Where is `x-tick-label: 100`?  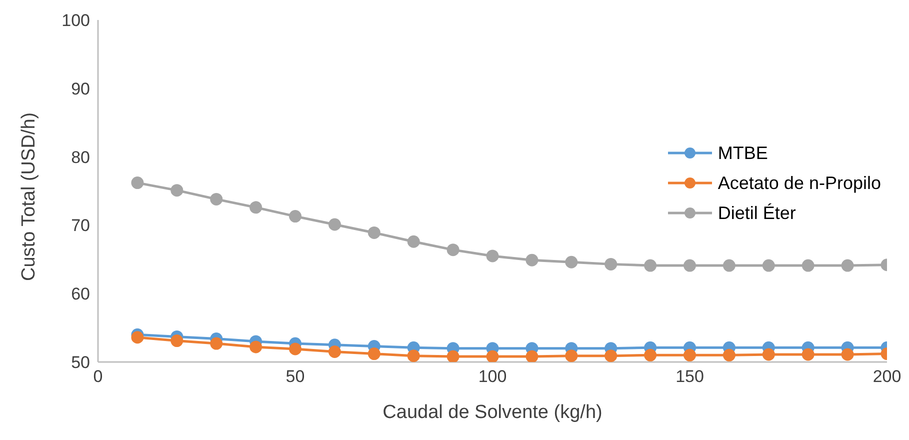
x-tick-label: 100 is located at coordinates (492, 376).